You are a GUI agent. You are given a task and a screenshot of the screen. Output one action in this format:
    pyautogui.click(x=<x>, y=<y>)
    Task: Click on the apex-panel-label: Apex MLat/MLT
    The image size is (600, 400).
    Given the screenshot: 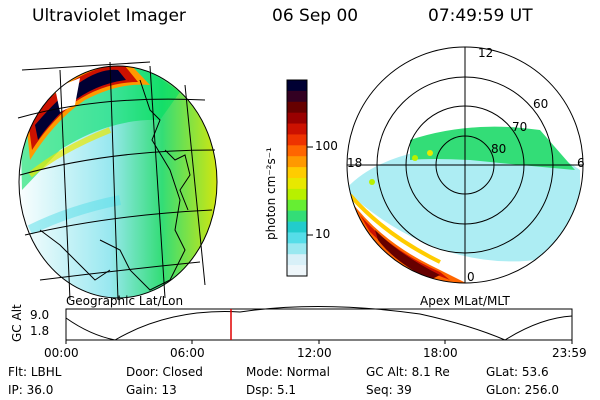 What is the action you would take?
    pyautogui.click(x=465, y=301)
    